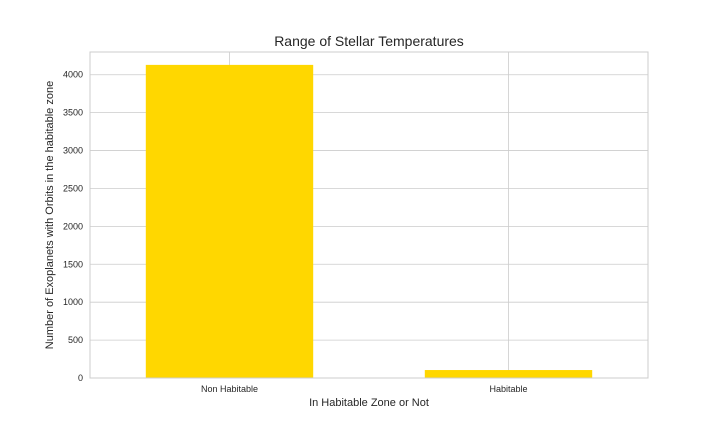  I want to click on y-tick-label: 4000, so click(73, 75).